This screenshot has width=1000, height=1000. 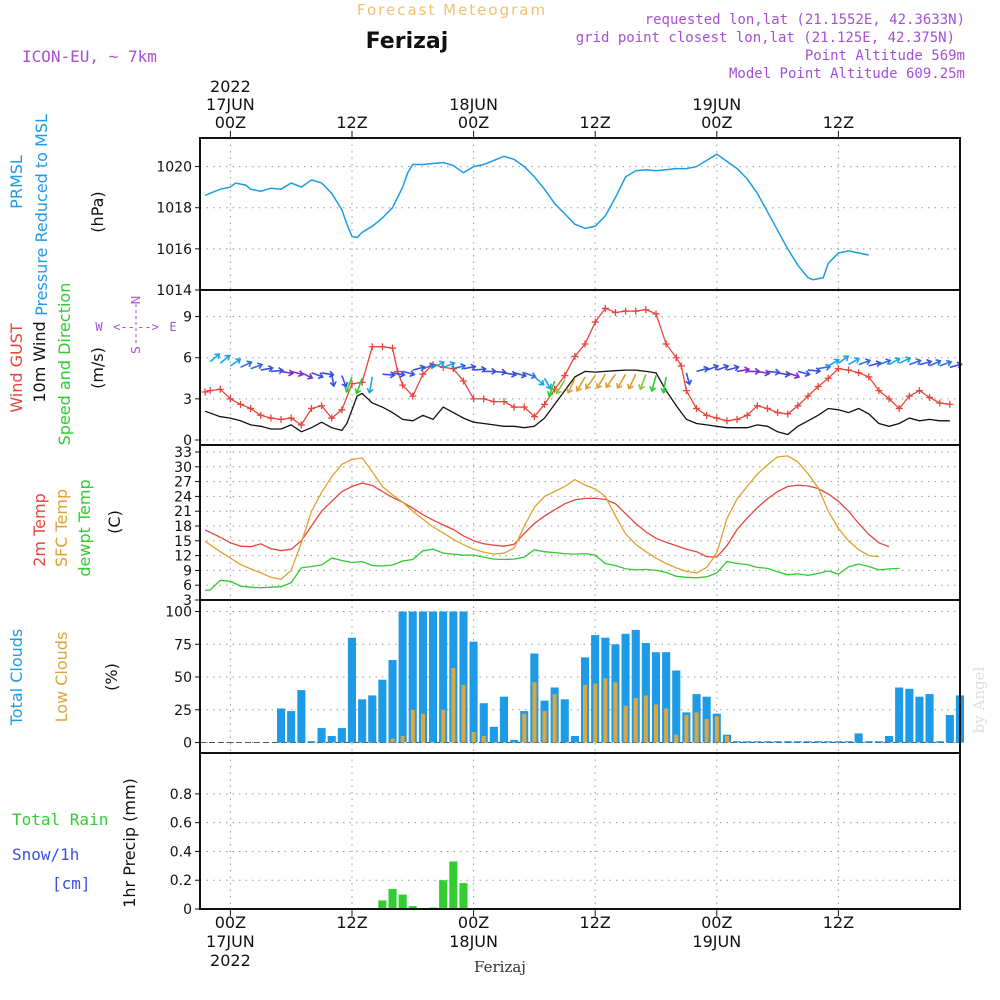 What do you see at coordinates (71, 883) in the screenshot?
I see `snow-unit-label: [cm]` at bounding box center [71, 883].